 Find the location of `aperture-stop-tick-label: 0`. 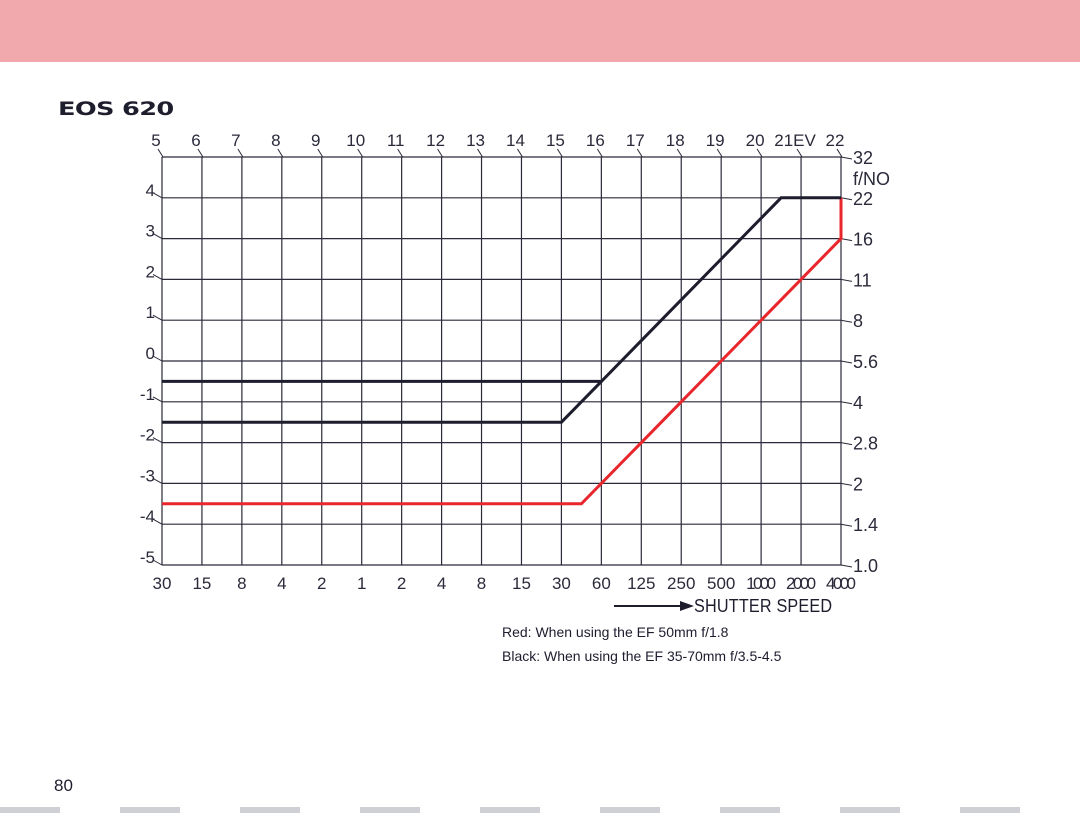

aperture-stop-tick-label: 0 is located at coordinates (150, 353).